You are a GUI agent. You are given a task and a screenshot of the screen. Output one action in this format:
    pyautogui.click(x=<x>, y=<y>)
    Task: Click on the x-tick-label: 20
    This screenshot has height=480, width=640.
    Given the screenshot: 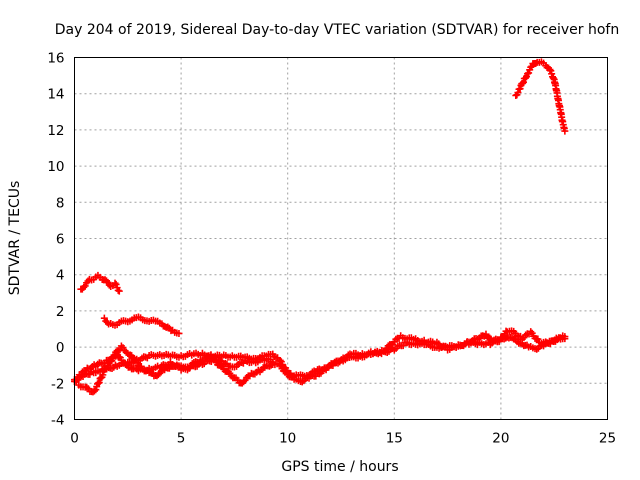 What is the action you would take?
    pyautogui.click(x=500, y=439)
    